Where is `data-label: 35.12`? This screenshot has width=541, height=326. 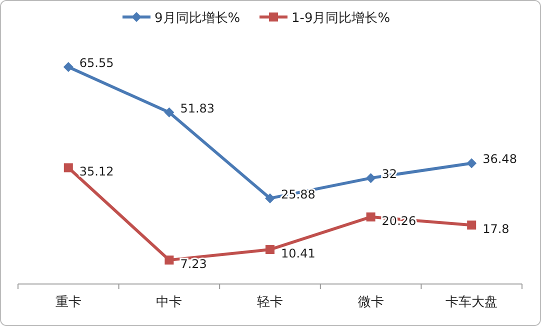
data-label: 35.12 is located at coordinates (96, 171).